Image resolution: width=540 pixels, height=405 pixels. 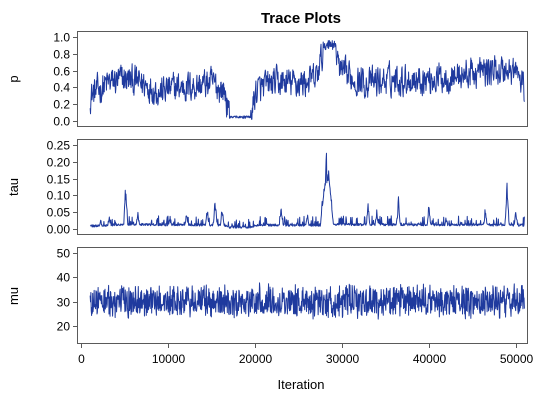 What do you see at coordinates (343, 359) in the screenshot?
I see `x-tick-label: 30000` at bounding box center [343, 359].